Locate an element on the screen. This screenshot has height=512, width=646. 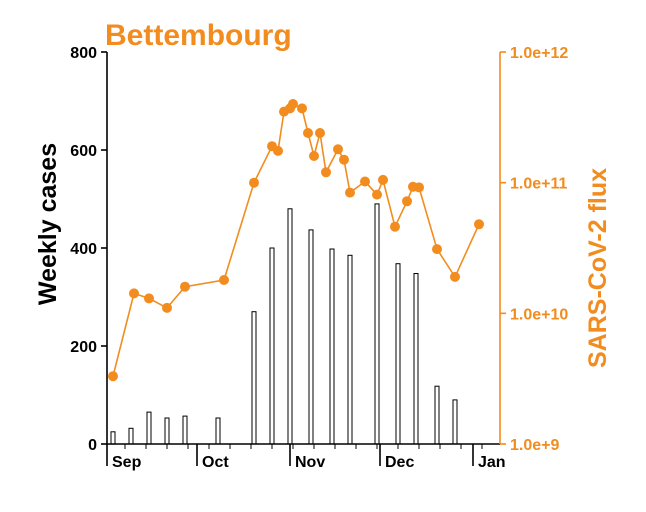
left-axis-label: Weekly cases is located at coordinates (48, 224).